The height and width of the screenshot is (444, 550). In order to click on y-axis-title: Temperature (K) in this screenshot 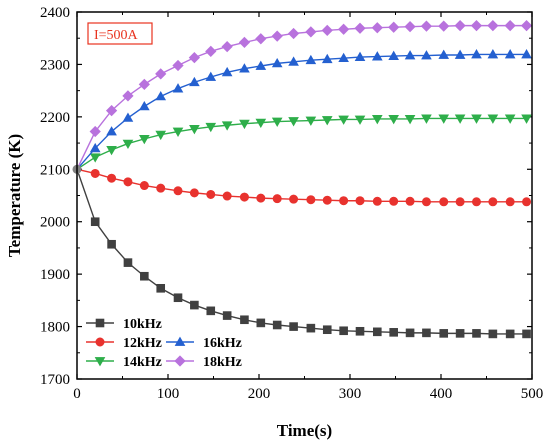, I will do `click(14, 195)`.